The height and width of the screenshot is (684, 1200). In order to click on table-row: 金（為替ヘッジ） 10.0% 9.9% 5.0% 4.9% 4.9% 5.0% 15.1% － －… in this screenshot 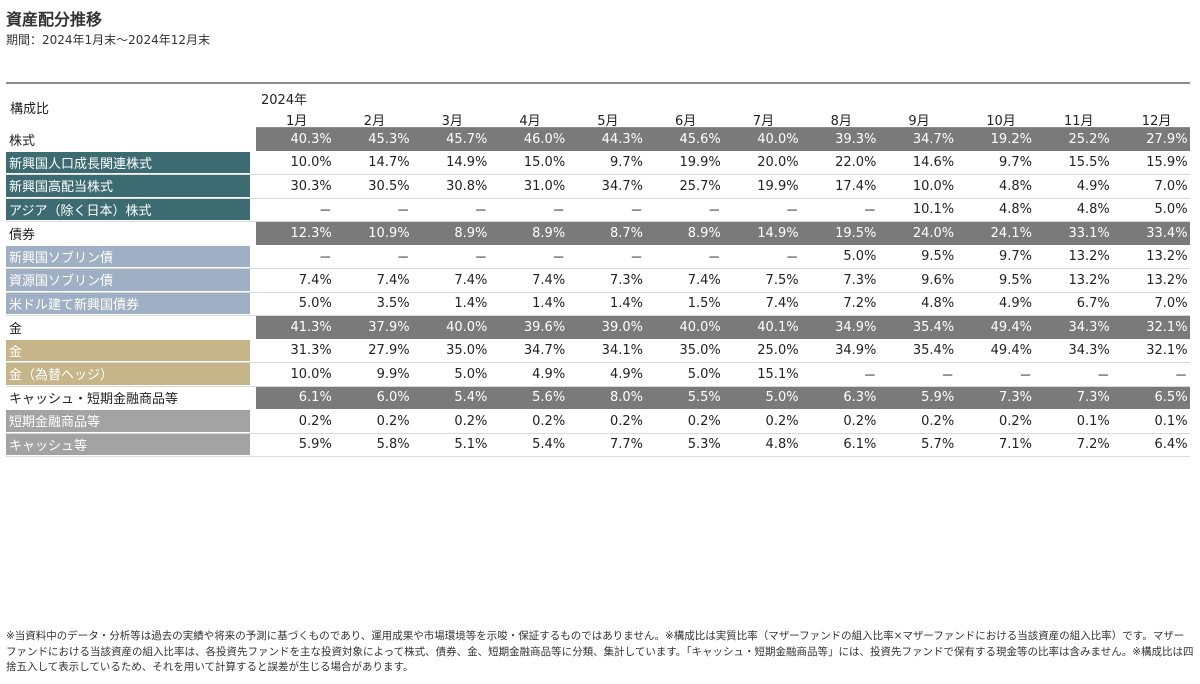, I will do `click(598, 375)`.